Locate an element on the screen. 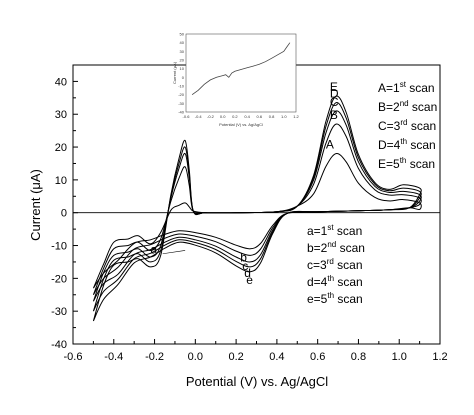 This screenshot has width=474, height=415. legend-lower-entry-3: c=3rd scan is located at coordinates (335, 264).